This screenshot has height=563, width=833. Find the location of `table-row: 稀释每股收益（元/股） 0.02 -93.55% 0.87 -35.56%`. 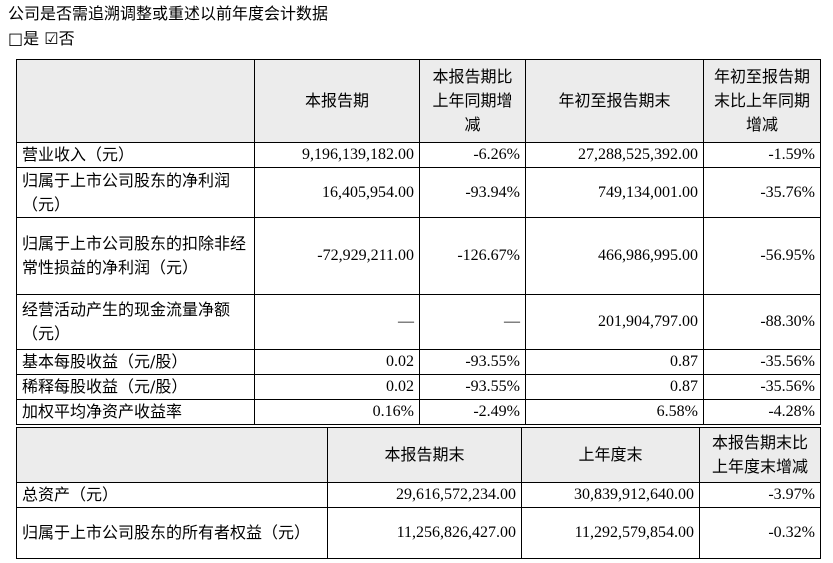

table-row: 稀释每股收益（元/股） 0.02 -93.55% 0.87 -35.56% is located at coordinates (418, 387).